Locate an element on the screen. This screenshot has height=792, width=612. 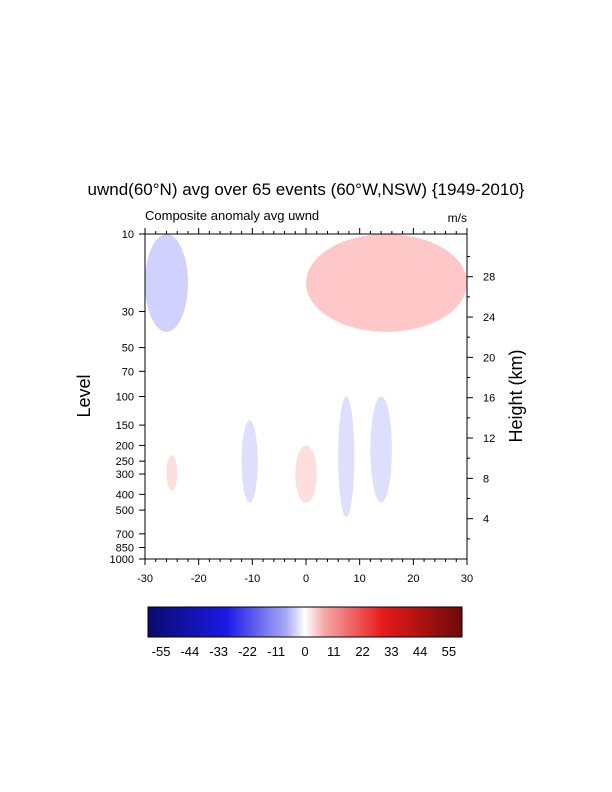
y-tick-label-0: 10 is located at coordinates (128, 235).